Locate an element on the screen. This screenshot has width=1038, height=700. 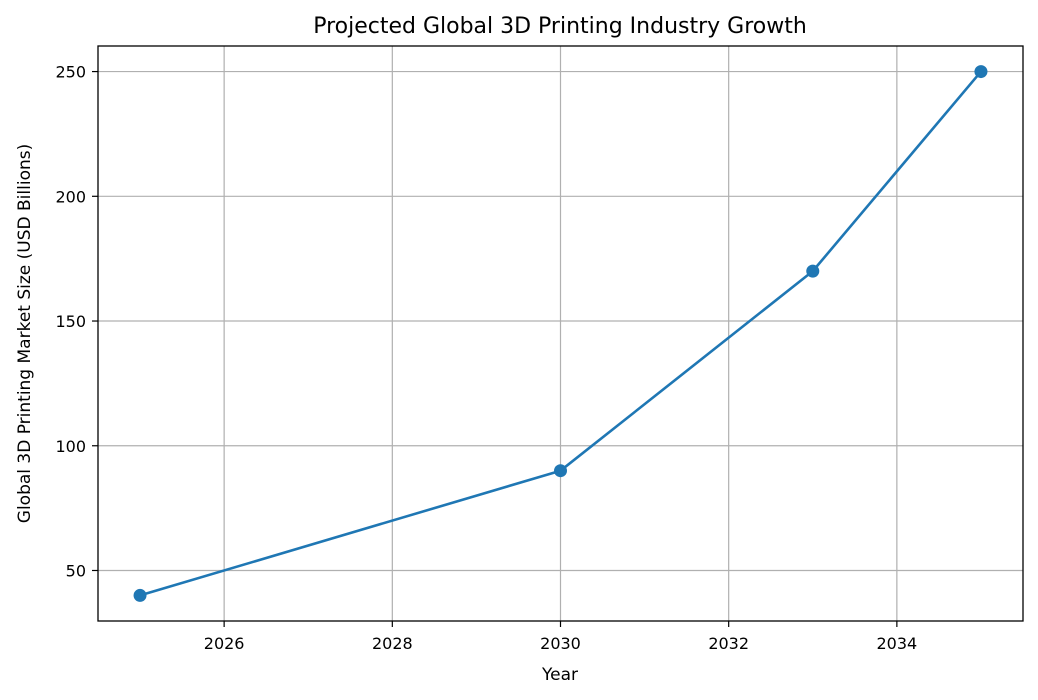
y-tick-label: 150 is located at coordinates (70, 321).